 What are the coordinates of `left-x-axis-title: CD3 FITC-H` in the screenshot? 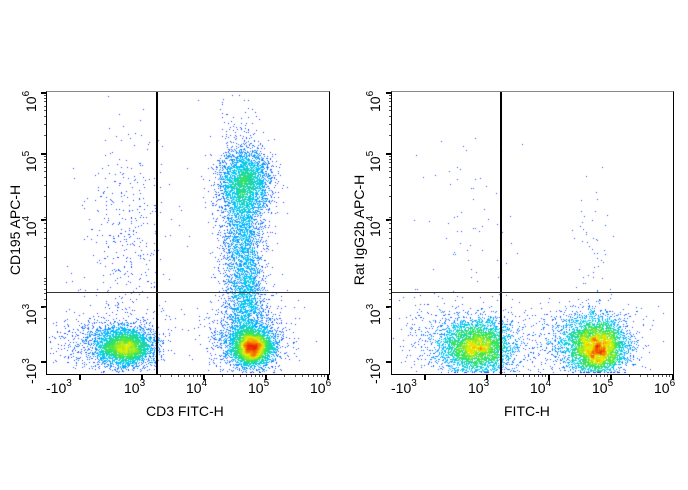 It's located at (185, 411).